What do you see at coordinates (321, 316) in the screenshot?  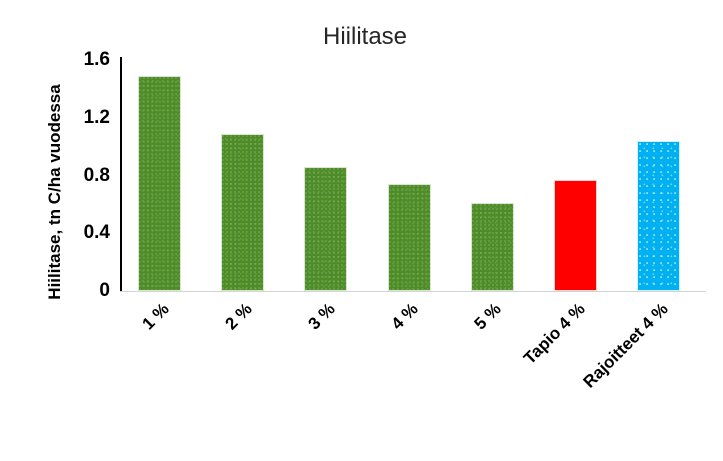 I see `x-axis-tick-label: 3 %` at bounding box center [321, 316].